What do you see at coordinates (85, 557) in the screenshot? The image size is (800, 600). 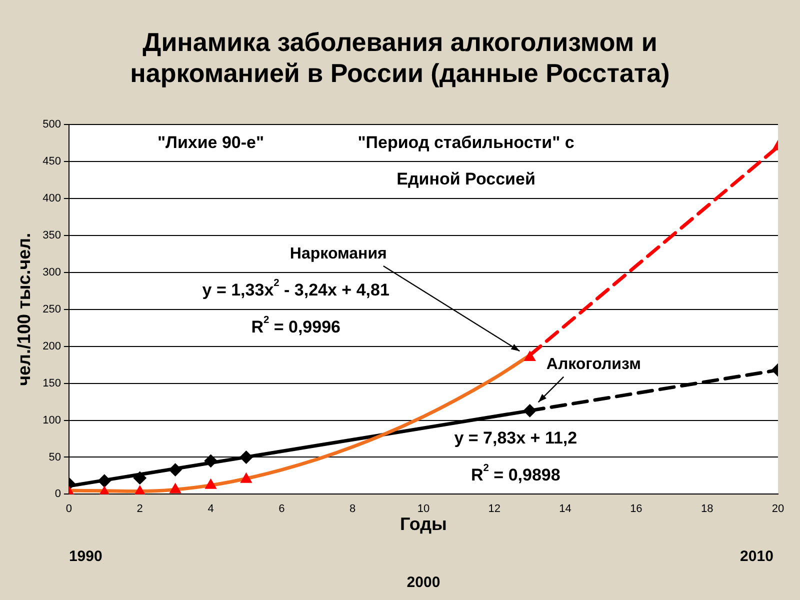 I see `text: 1990` at bounding box center [85, 557].